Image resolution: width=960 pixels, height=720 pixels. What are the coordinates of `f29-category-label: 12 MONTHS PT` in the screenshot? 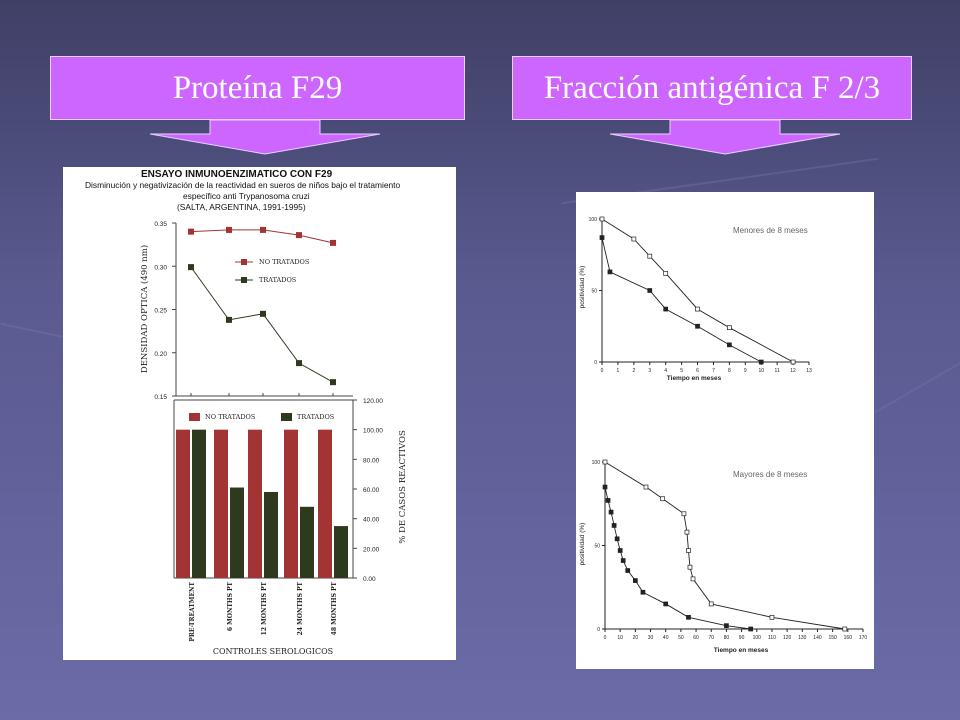 It's located at (264, 608).